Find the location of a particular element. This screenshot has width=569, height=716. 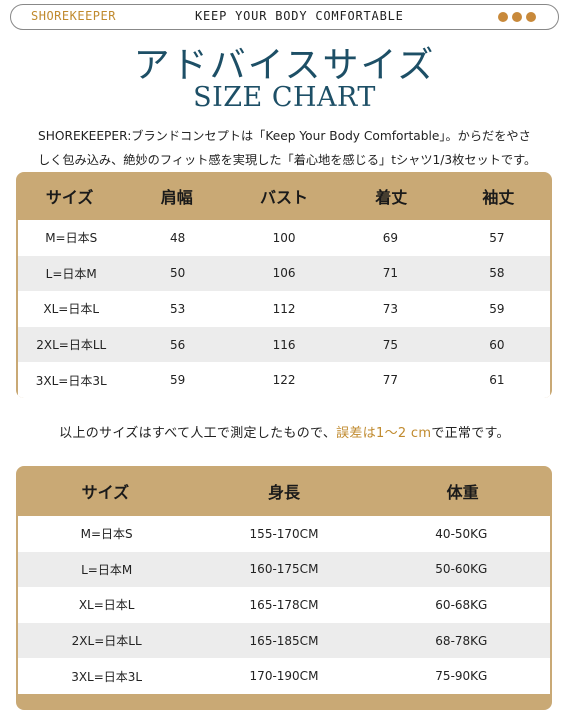

table-cell: 165-178CM is located at coordinates (284, 604).